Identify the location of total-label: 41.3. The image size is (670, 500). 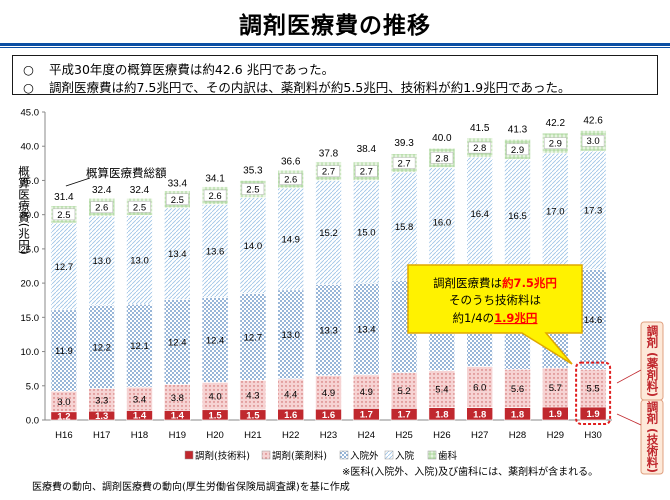
(518, 129).